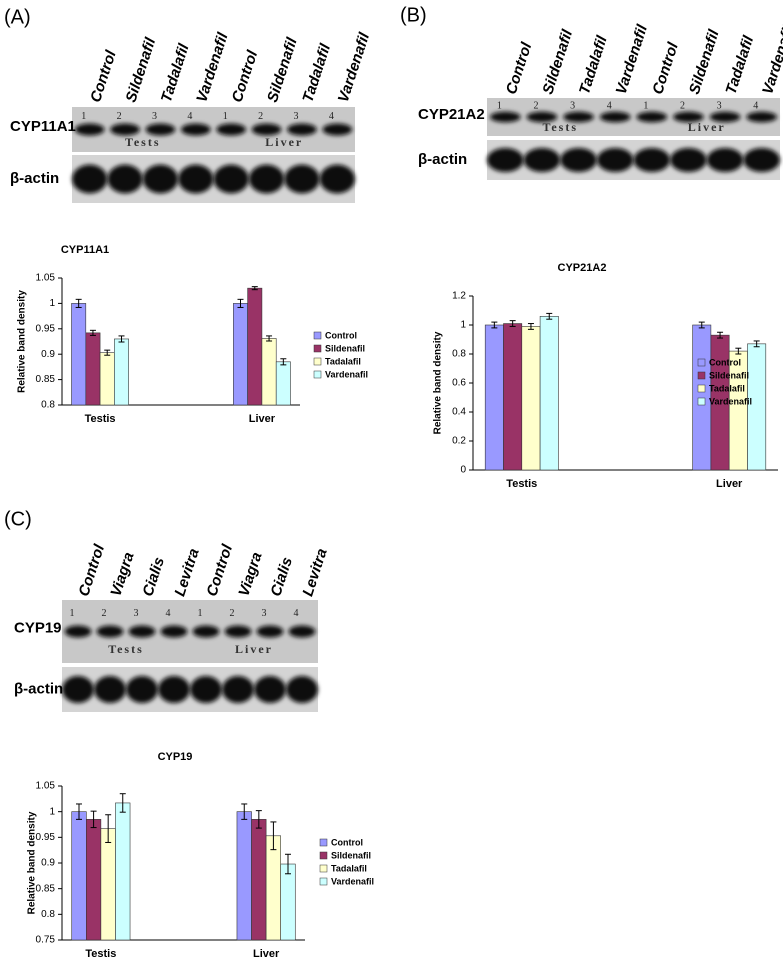 The image size is (783, 957). Describe the element at coordinates (582, 268) in the screenshot. I see `chart-title: CYP21A2` at that location.